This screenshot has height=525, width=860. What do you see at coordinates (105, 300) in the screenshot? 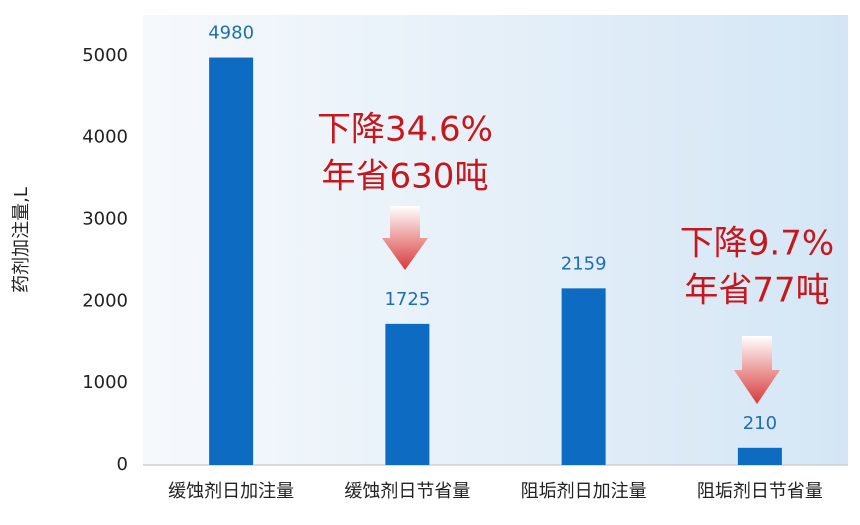
I see `y-tick-label: 2000` at bounding box center [105, 300].